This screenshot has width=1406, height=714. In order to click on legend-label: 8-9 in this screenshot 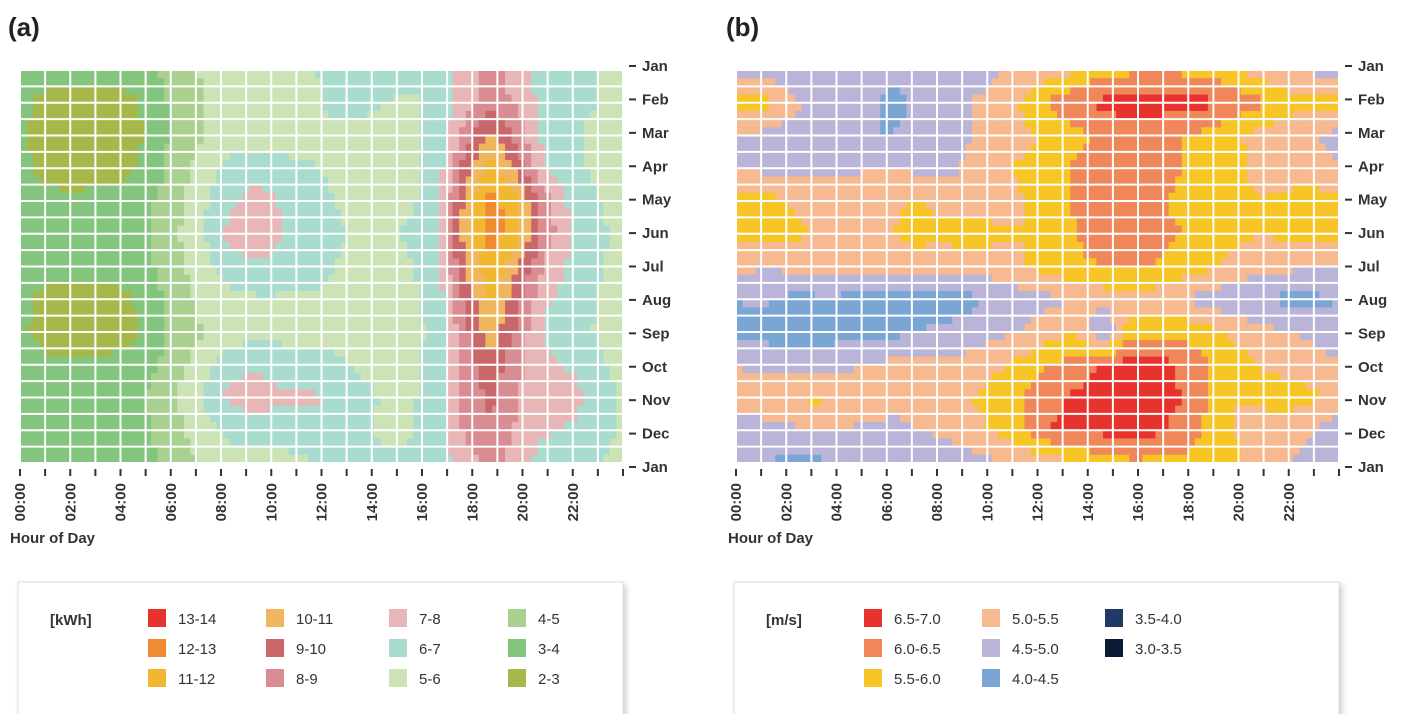, I will do `click(307, 679)`.